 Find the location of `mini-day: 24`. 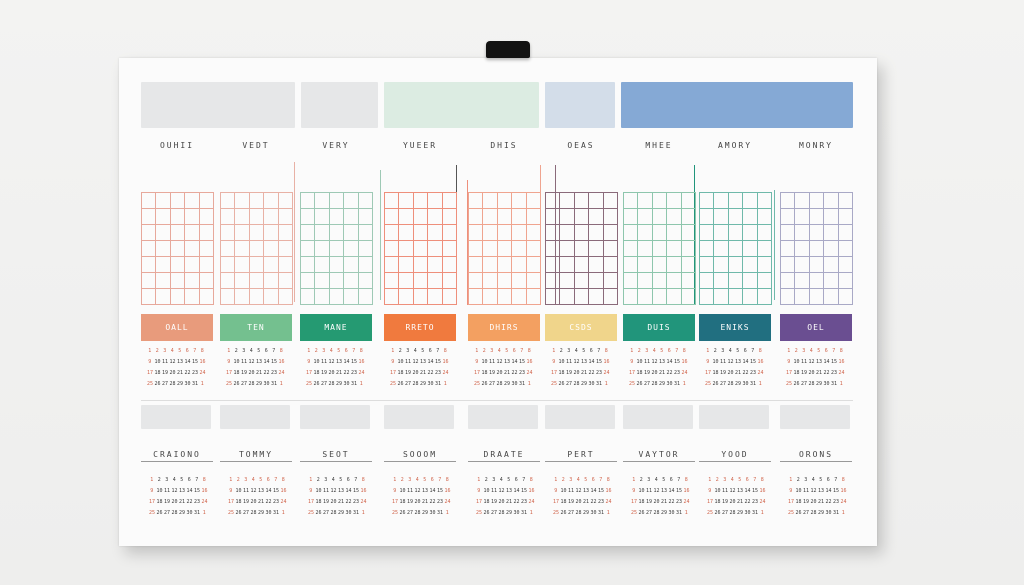

mini-day: 24 is located at coordinates (361, 372).